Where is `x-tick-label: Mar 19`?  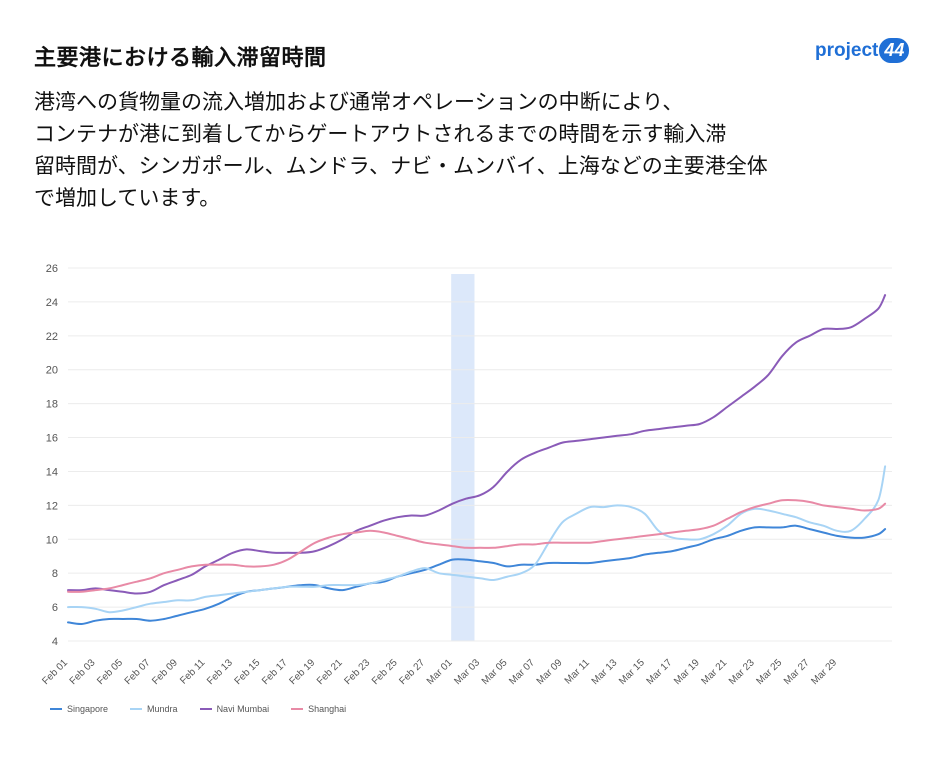
x-tick-label: Mar 19 is located at coordinates (687, 672).